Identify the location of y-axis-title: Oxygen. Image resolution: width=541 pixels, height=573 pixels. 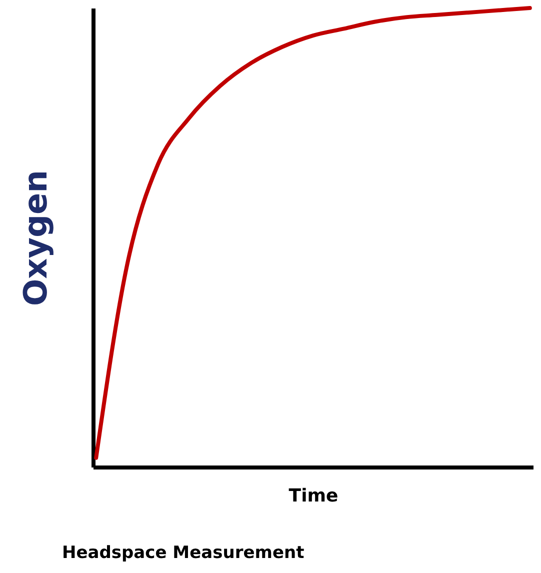
(35, 238).